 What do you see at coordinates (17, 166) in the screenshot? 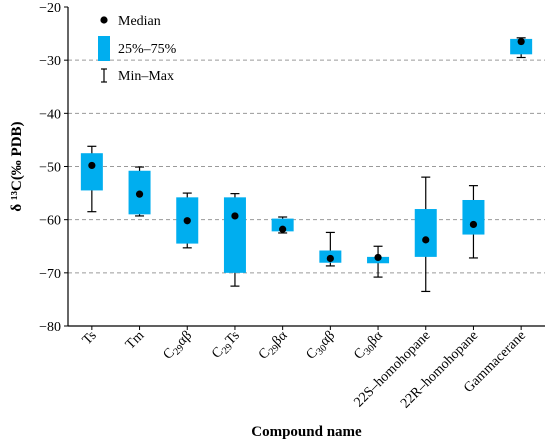
I see `y-axis-title: δ ¹³C(‰ PDB)` at bounding box center [17, 166].